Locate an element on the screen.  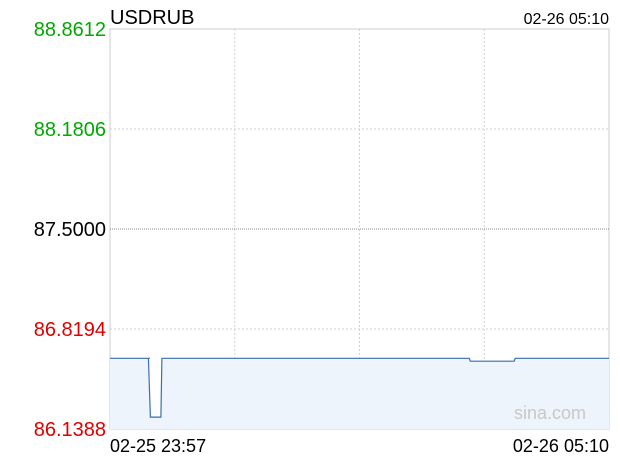
price-line is located at coordinates (359, 387).